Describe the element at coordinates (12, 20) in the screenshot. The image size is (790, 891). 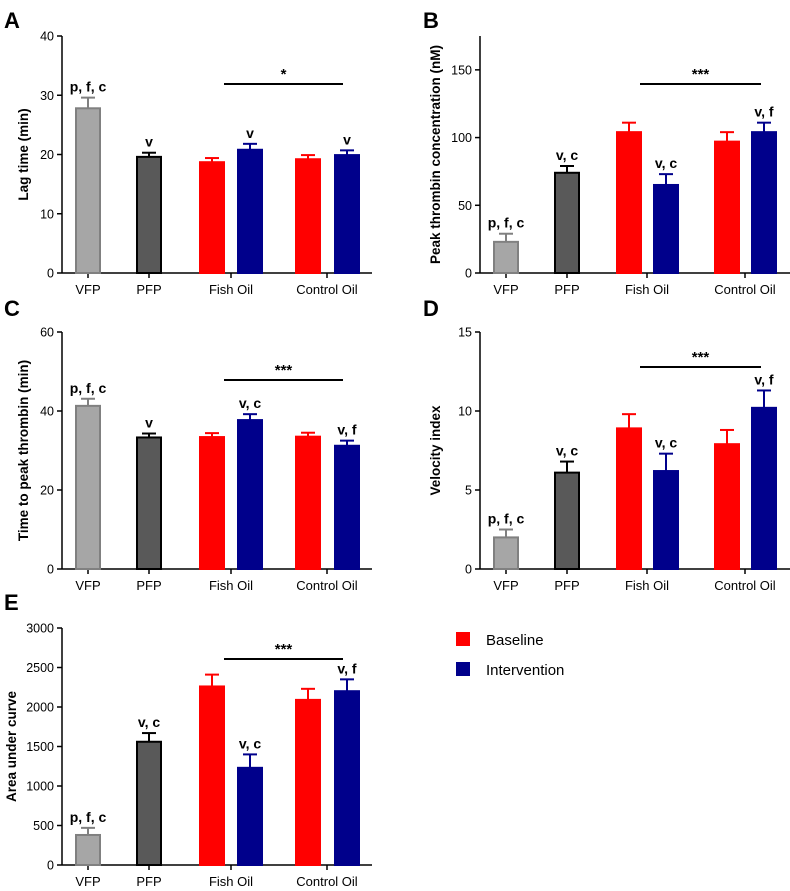
I see `panel-letter-a: A` at that location.